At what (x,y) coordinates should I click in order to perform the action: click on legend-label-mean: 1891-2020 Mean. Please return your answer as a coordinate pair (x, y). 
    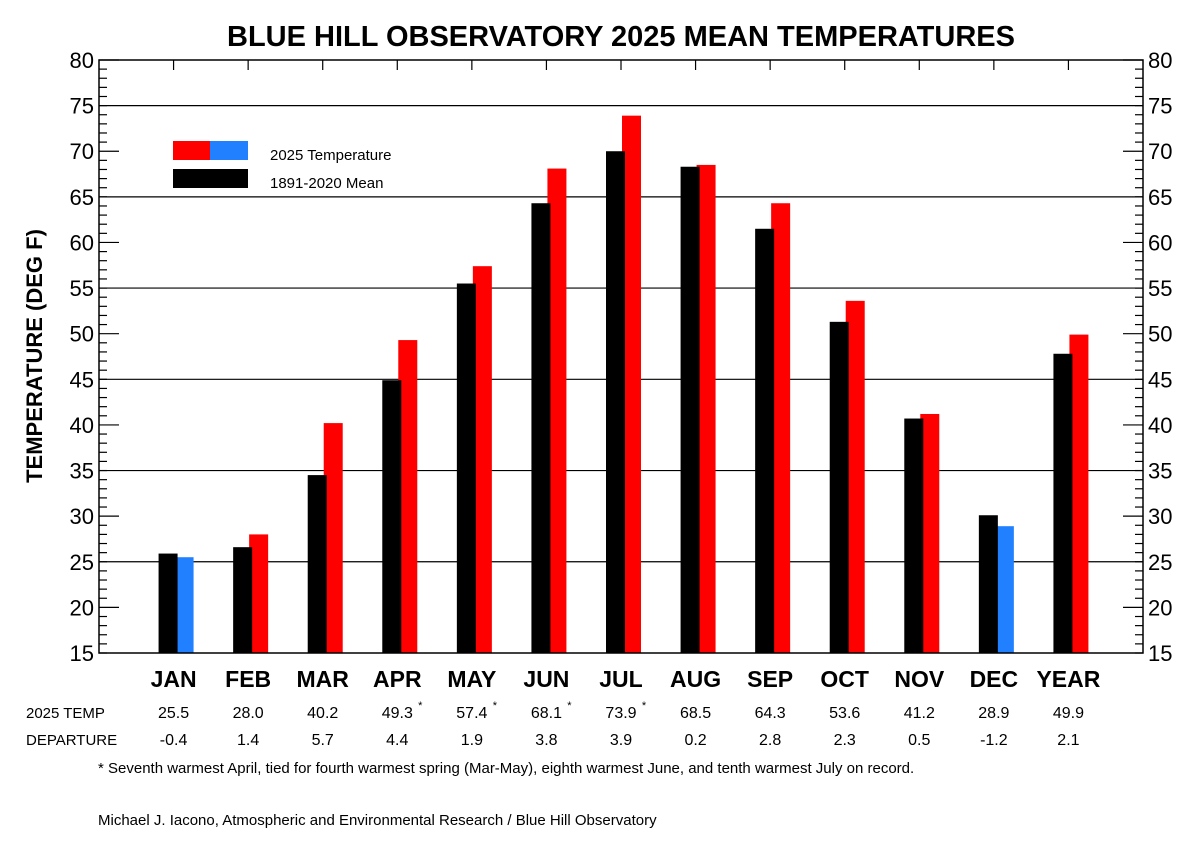
    Looking at the image, I should click on (326, 183).